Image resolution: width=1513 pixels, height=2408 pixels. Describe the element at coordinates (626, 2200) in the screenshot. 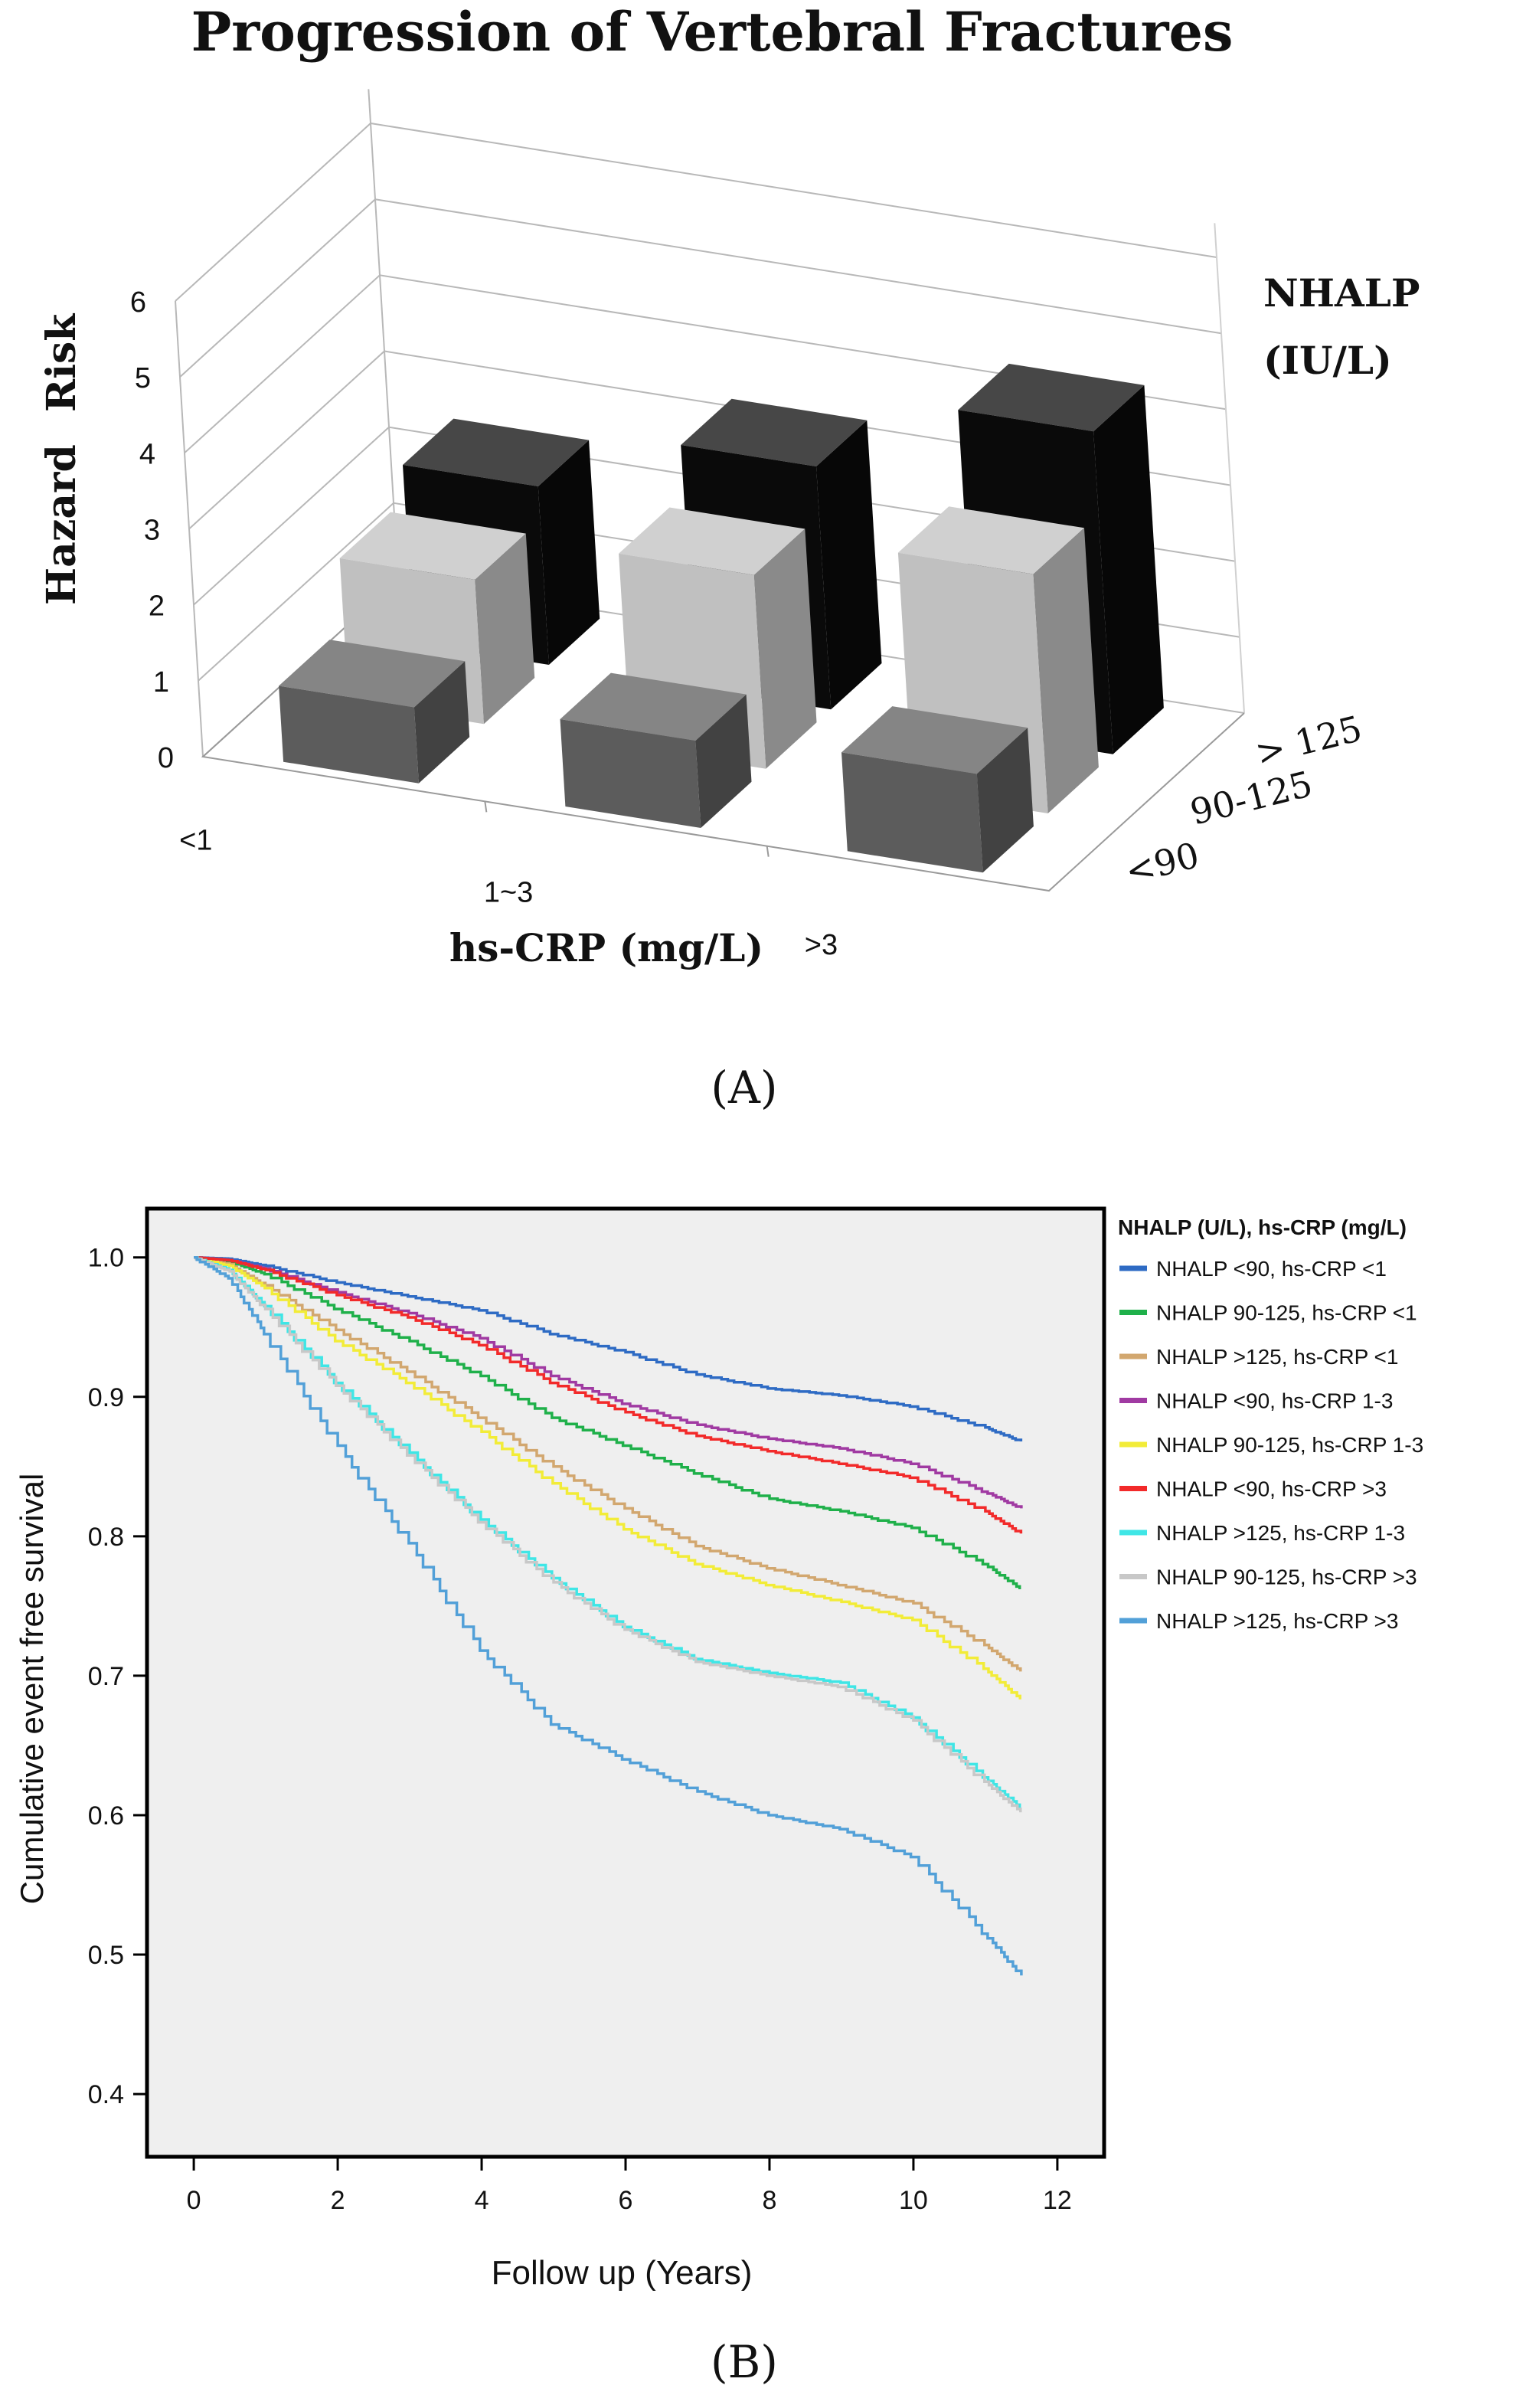

I see `panel-b-x-tick-label: 6` at that location.